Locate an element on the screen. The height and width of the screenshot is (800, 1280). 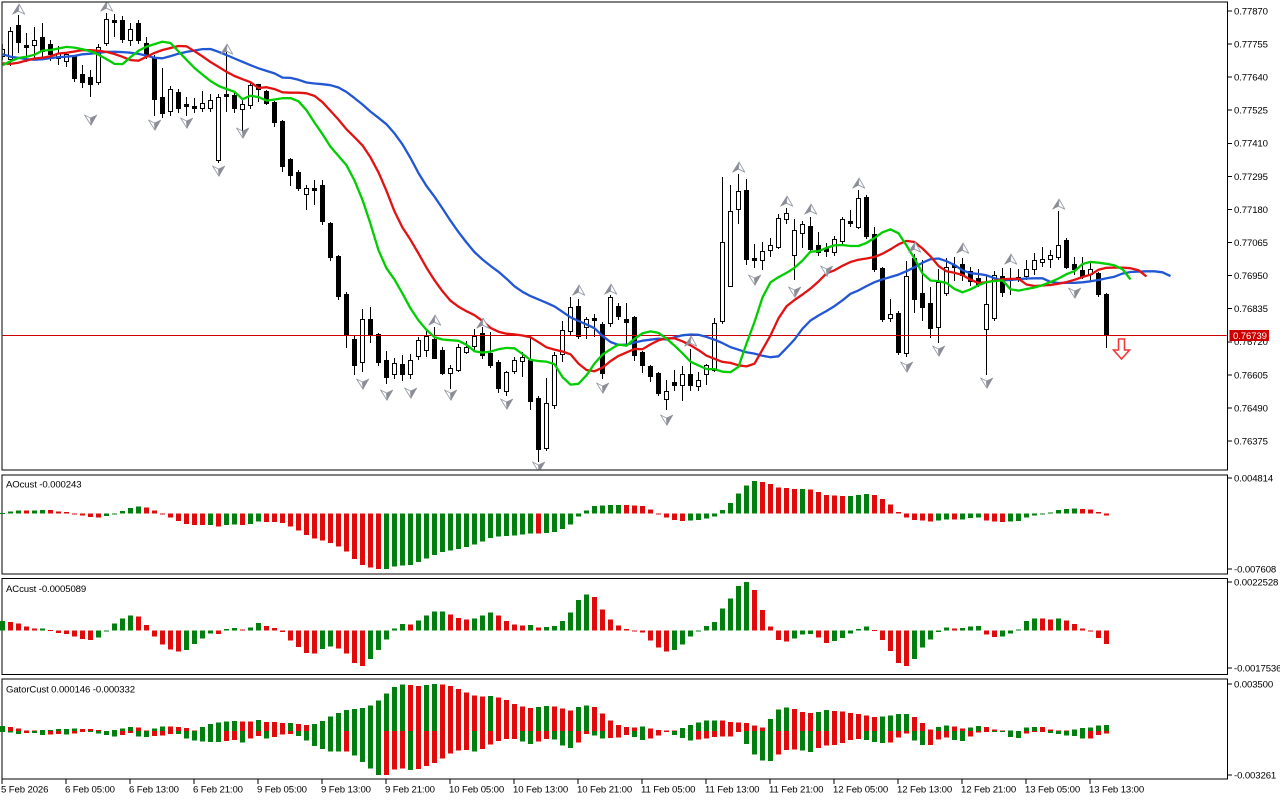
svg-text: 12 Feb 05:00 is located at coordinates (860, 790).